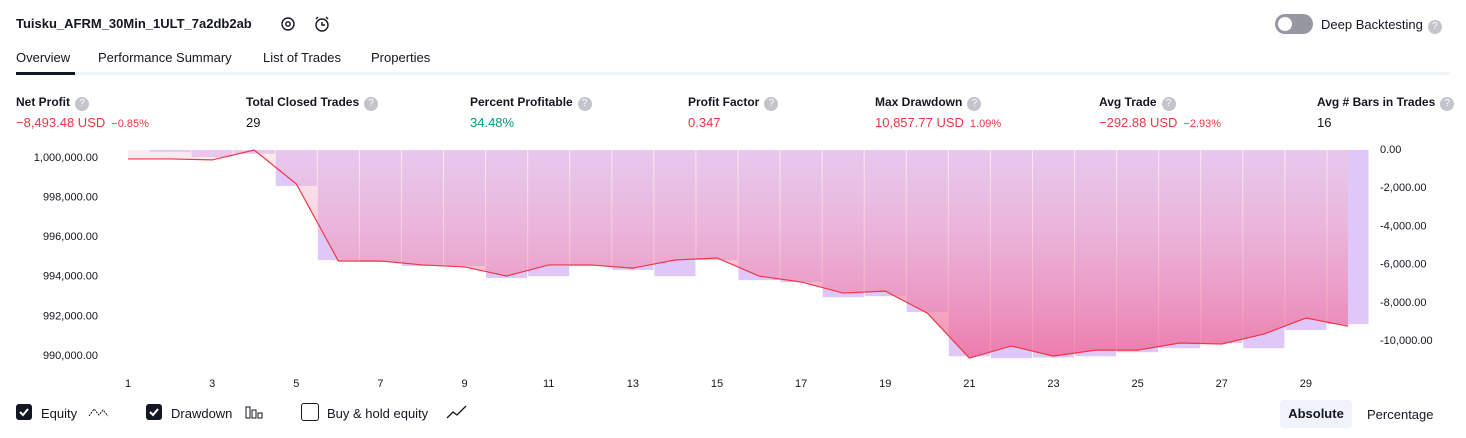 Image resolution: width=1466 pixels, height=438 pixels. I want to click on x-tick-label: 17, so click(801, 384).